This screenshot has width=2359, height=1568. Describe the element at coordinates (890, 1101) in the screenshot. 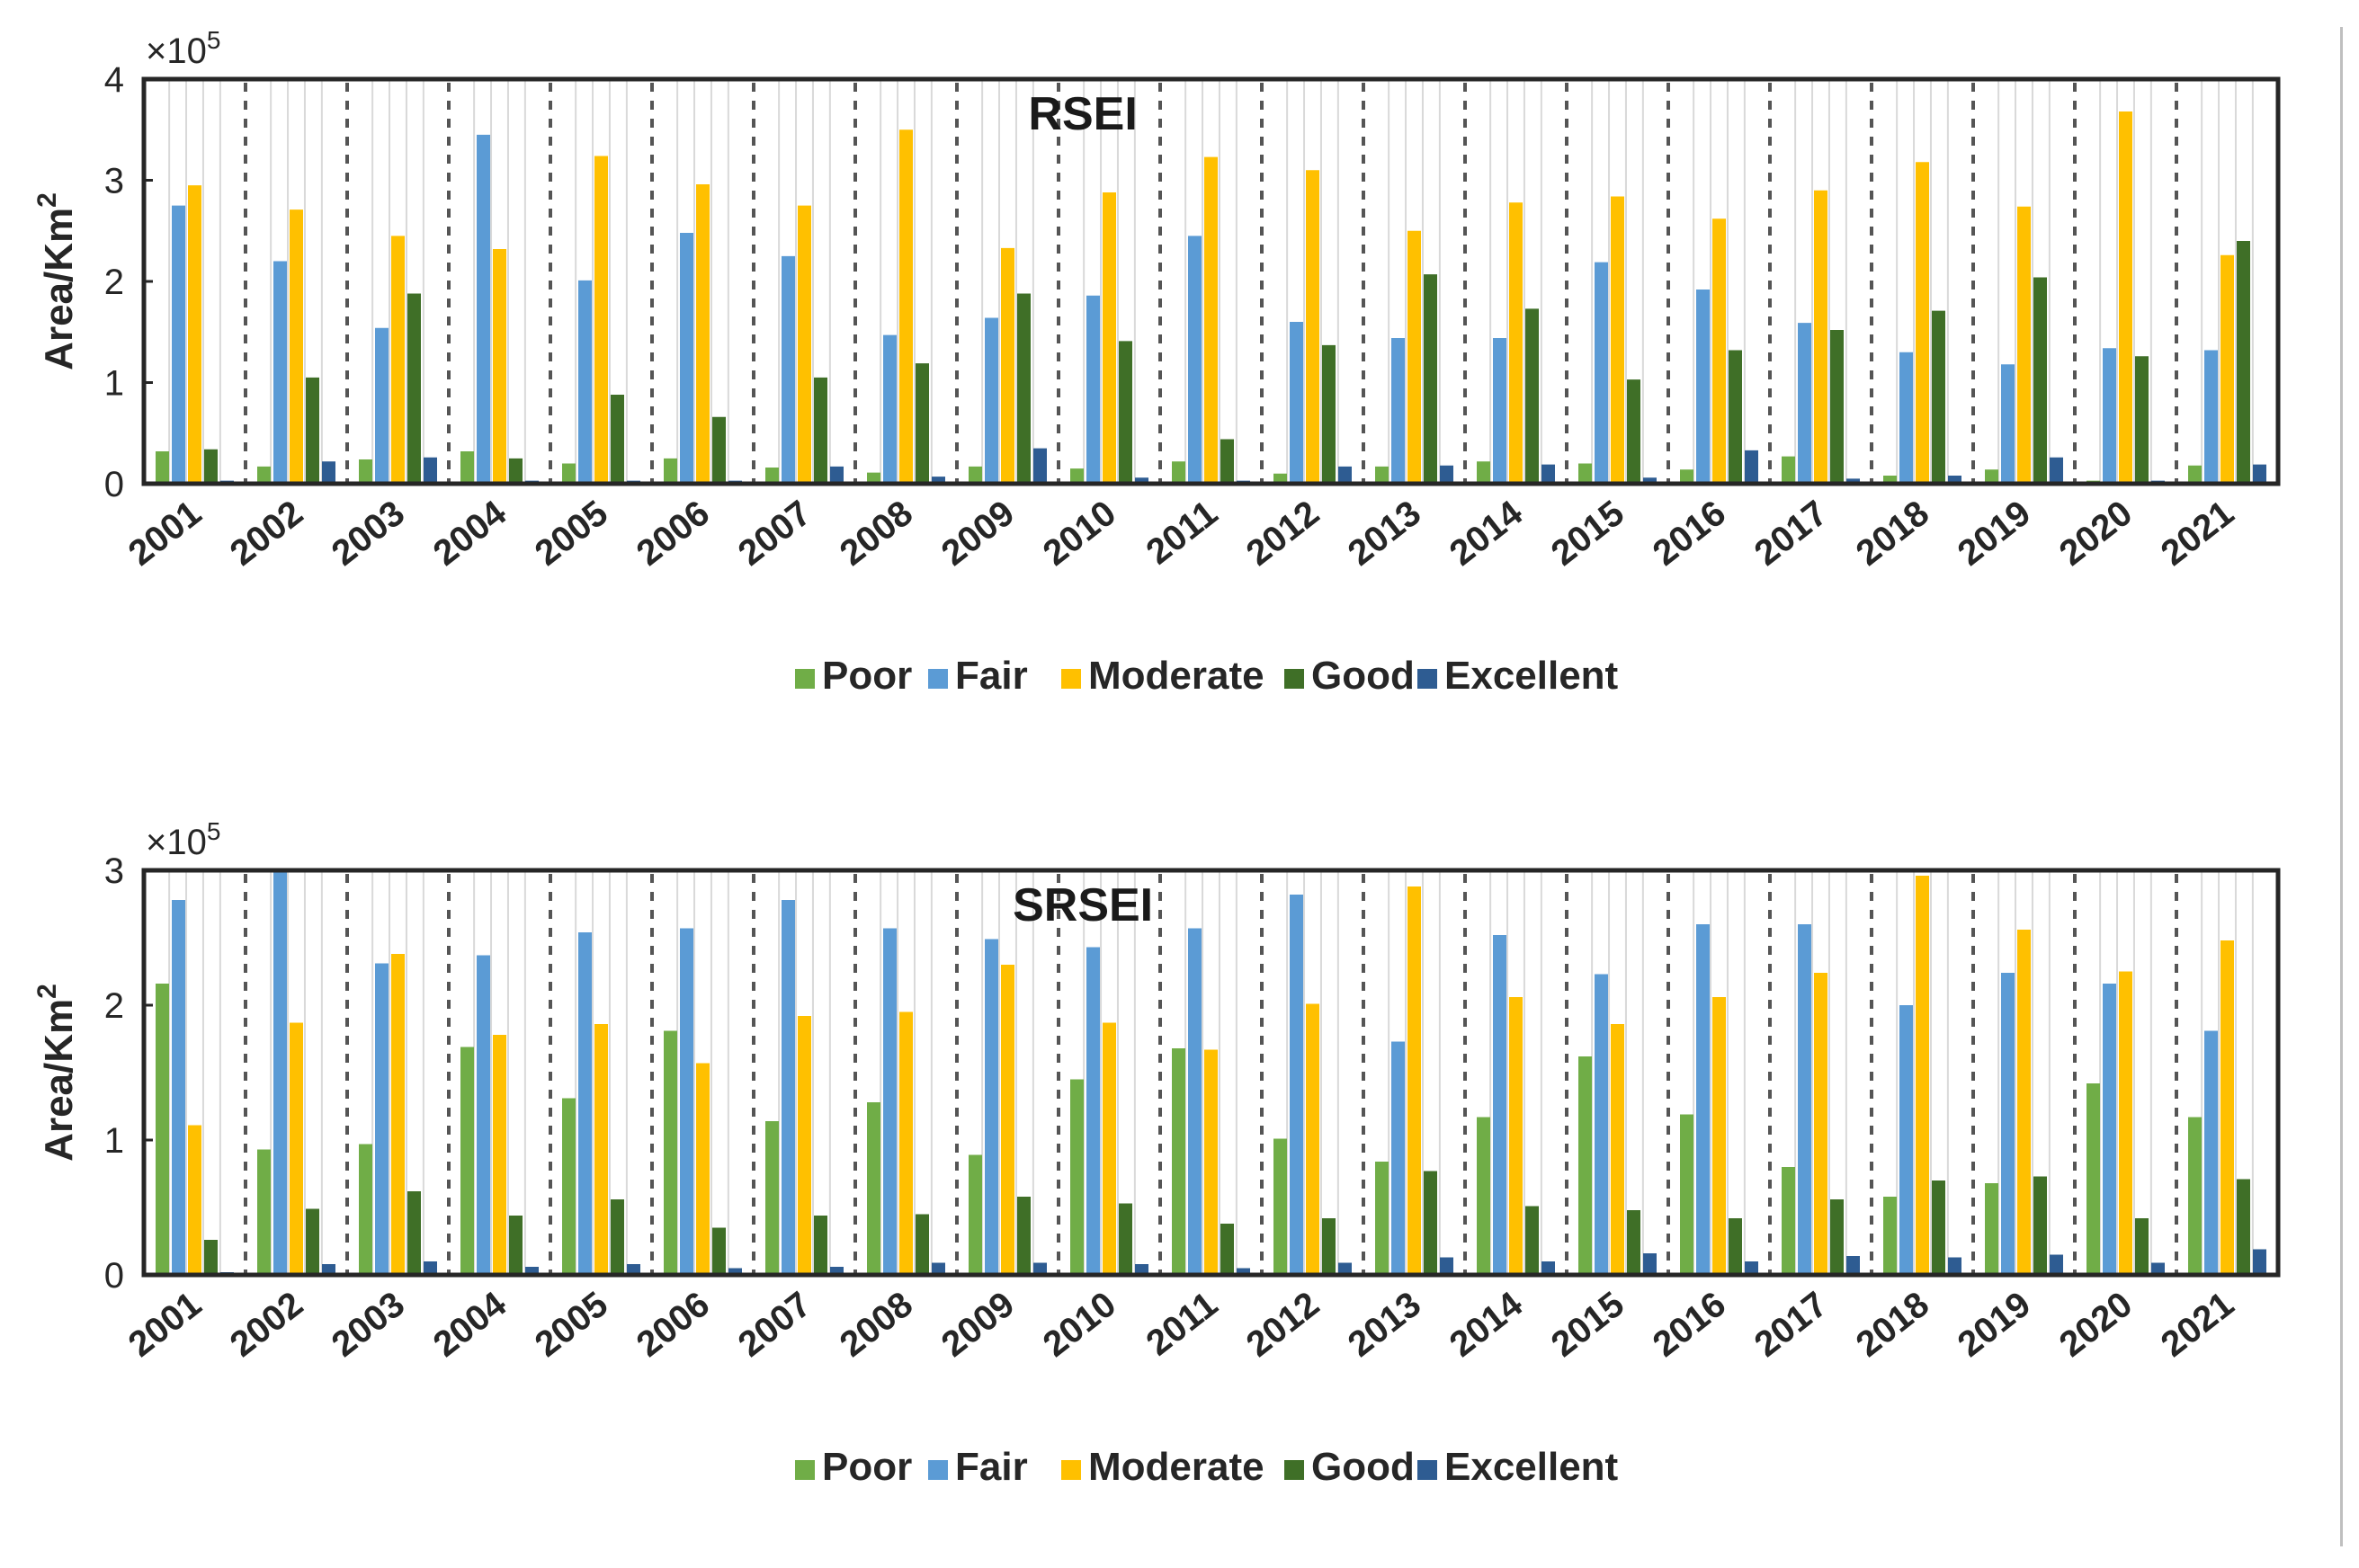

I see `bar-fair-2008` at that location.